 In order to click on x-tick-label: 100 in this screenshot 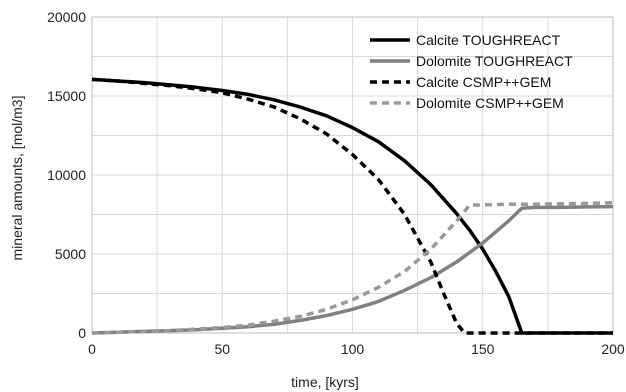, I will do `click(353, 349)`.